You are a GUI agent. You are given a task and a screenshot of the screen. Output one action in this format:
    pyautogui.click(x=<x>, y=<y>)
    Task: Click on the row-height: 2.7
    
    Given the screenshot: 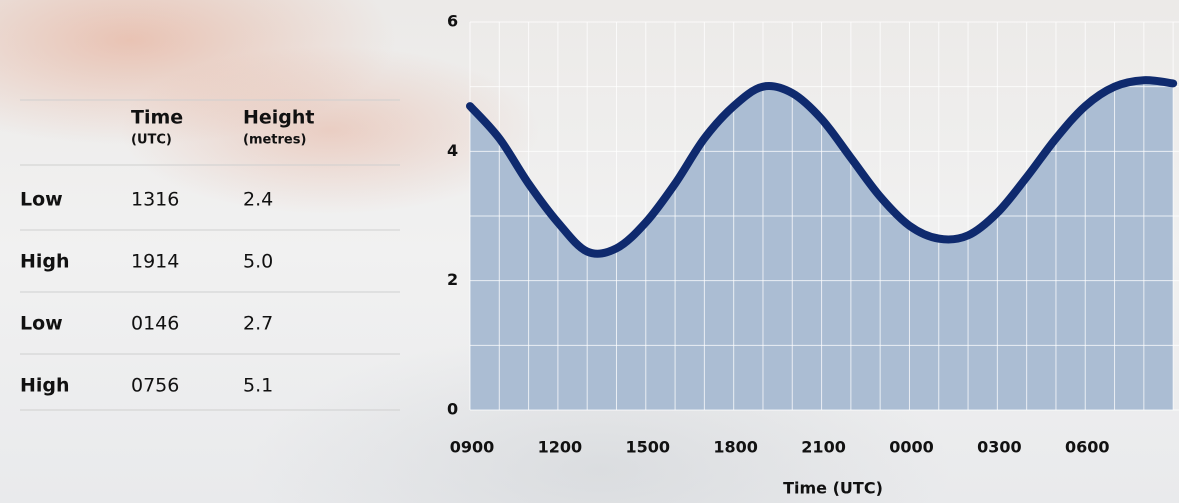 What is the action you would take?
    pyautogui.click(x=258, y=324)
    